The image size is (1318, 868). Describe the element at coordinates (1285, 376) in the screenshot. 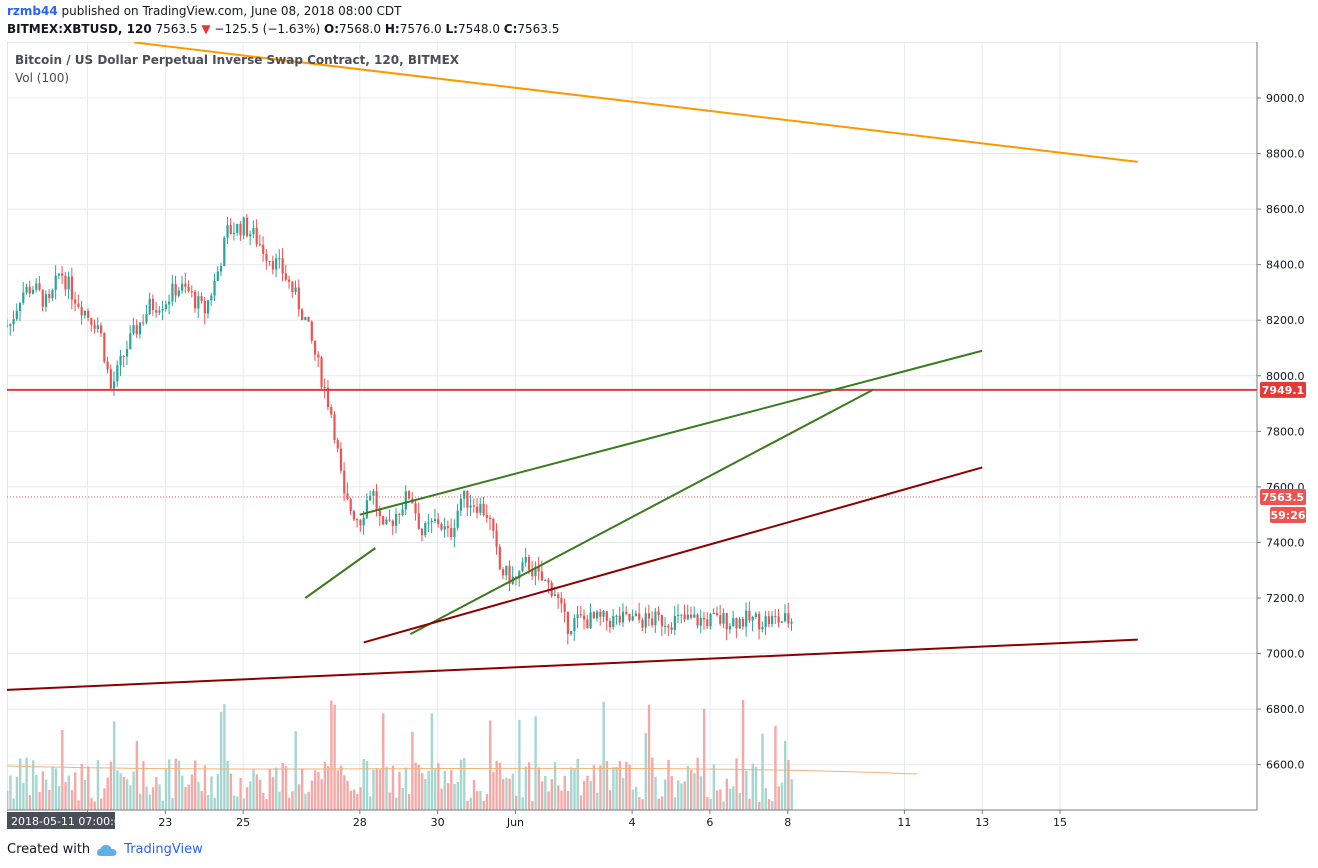

I see `price-tick-label: 8000.0` at that location.